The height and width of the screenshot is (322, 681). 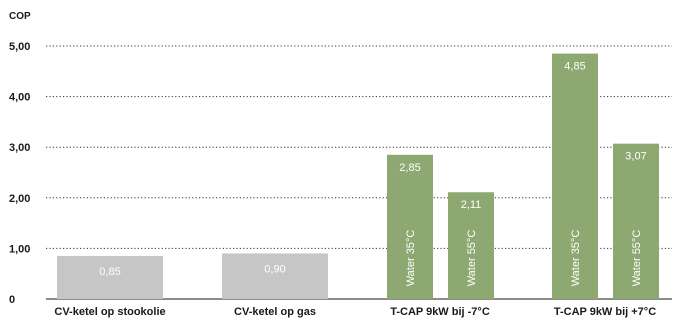 What do you see at coordinates (274, 269) in the screenshot?
I see `bar-value-label: 0,90` at bounding box center [274, 269].